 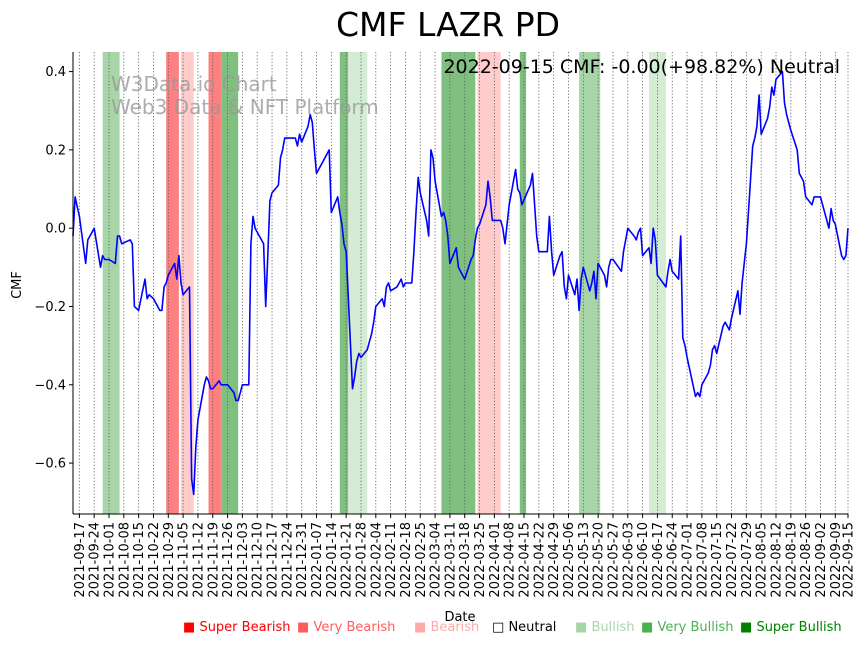 I want to click on y-tick-label: 0.0, so click(x=55, y=229).